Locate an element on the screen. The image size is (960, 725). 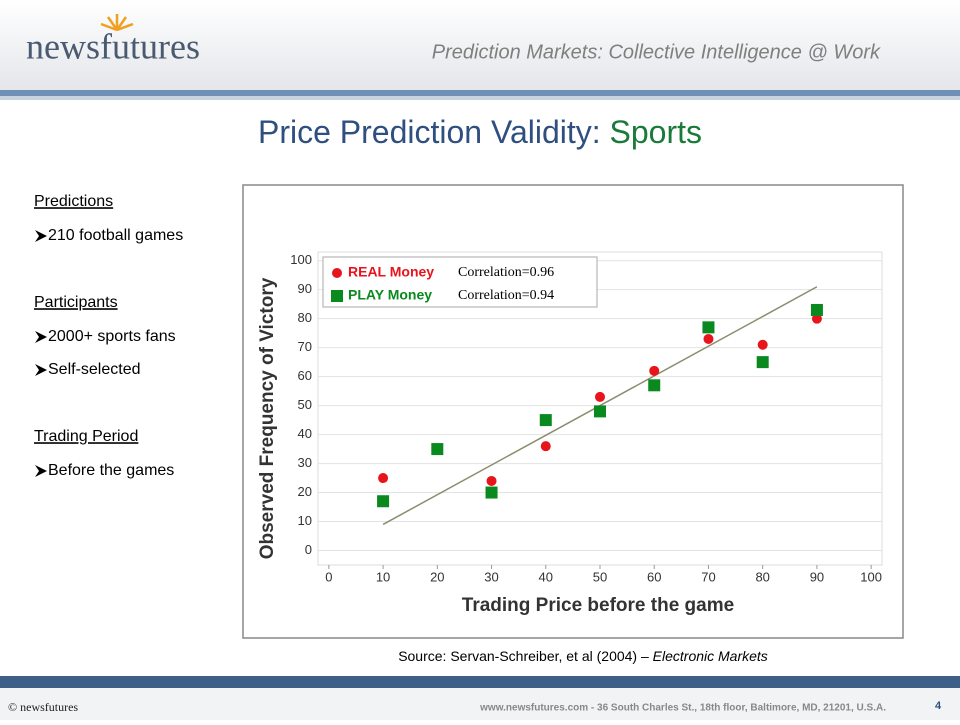
legend-annotation: Correlation=0.94 is located at coordinates (506, 295).